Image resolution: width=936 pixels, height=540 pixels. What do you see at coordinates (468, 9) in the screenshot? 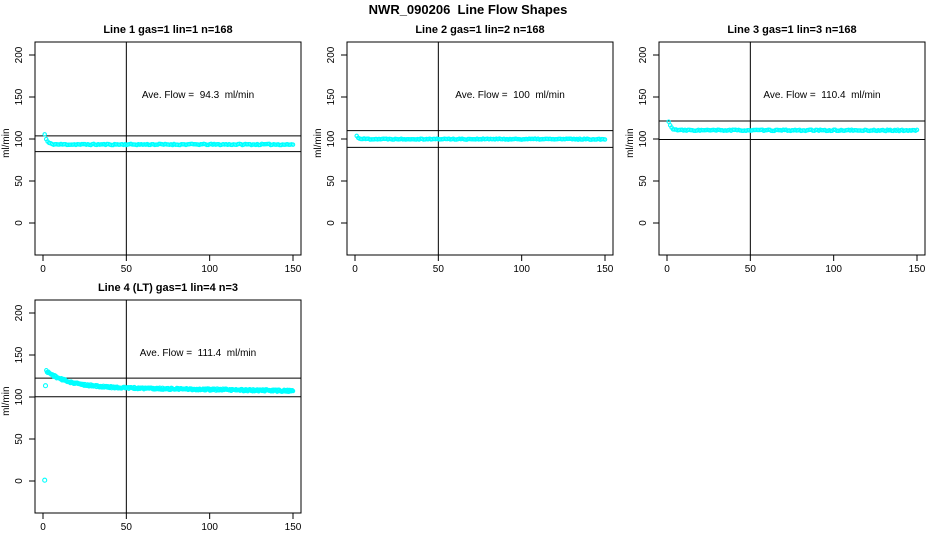
I see `figure-title: NWR_090206 Line Flow Shapes` at bounding box center [468, 9].